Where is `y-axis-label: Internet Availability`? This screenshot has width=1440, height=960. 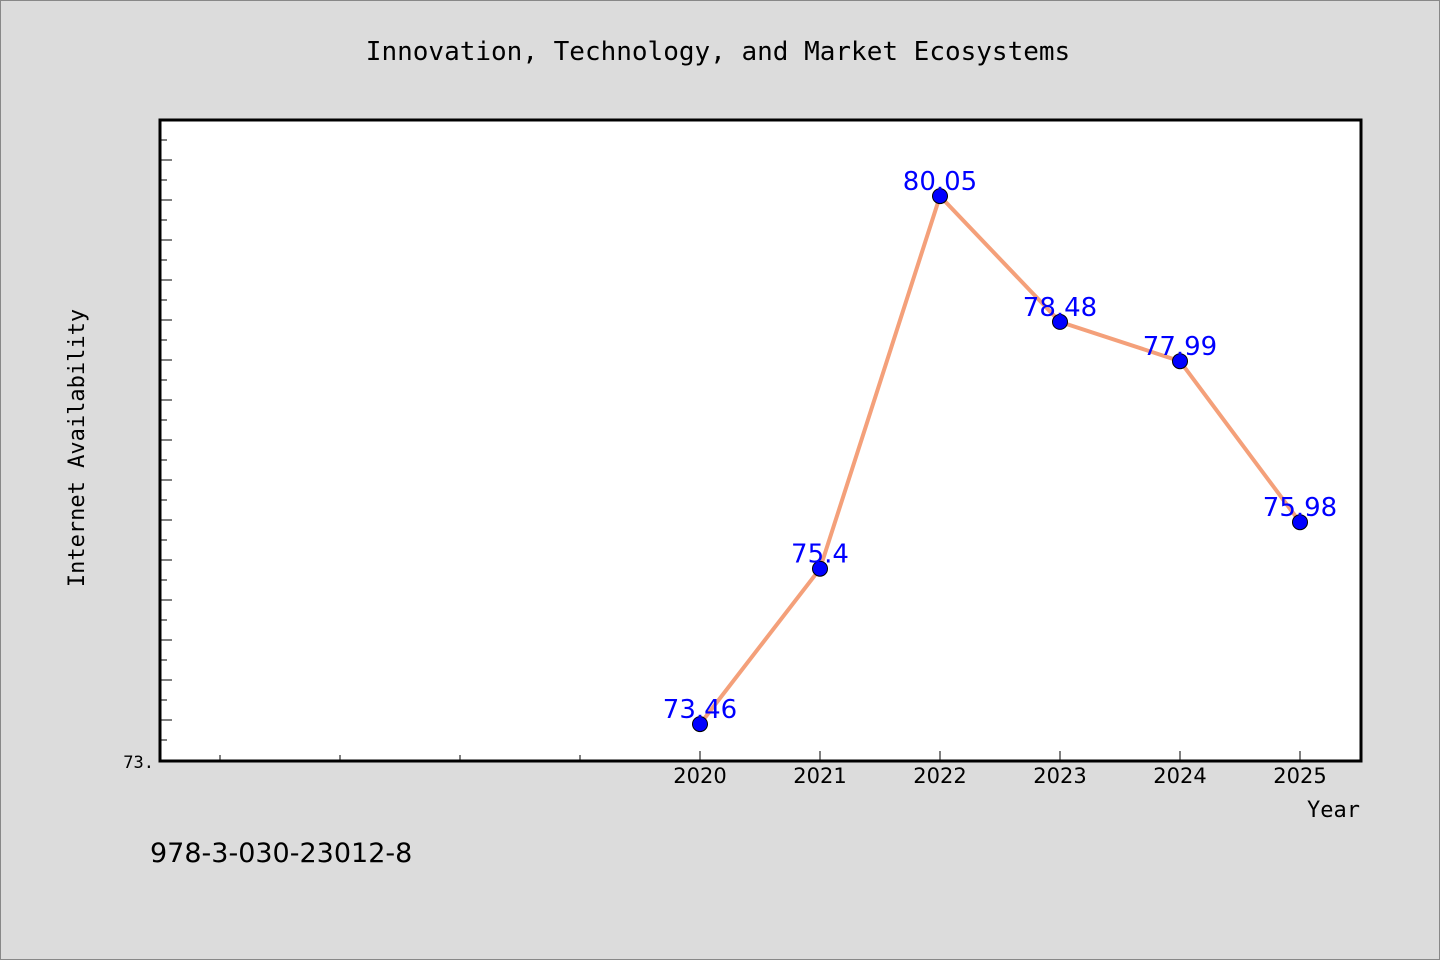
y-axis-label: Internet Availability is located at coordinates (77, 448).